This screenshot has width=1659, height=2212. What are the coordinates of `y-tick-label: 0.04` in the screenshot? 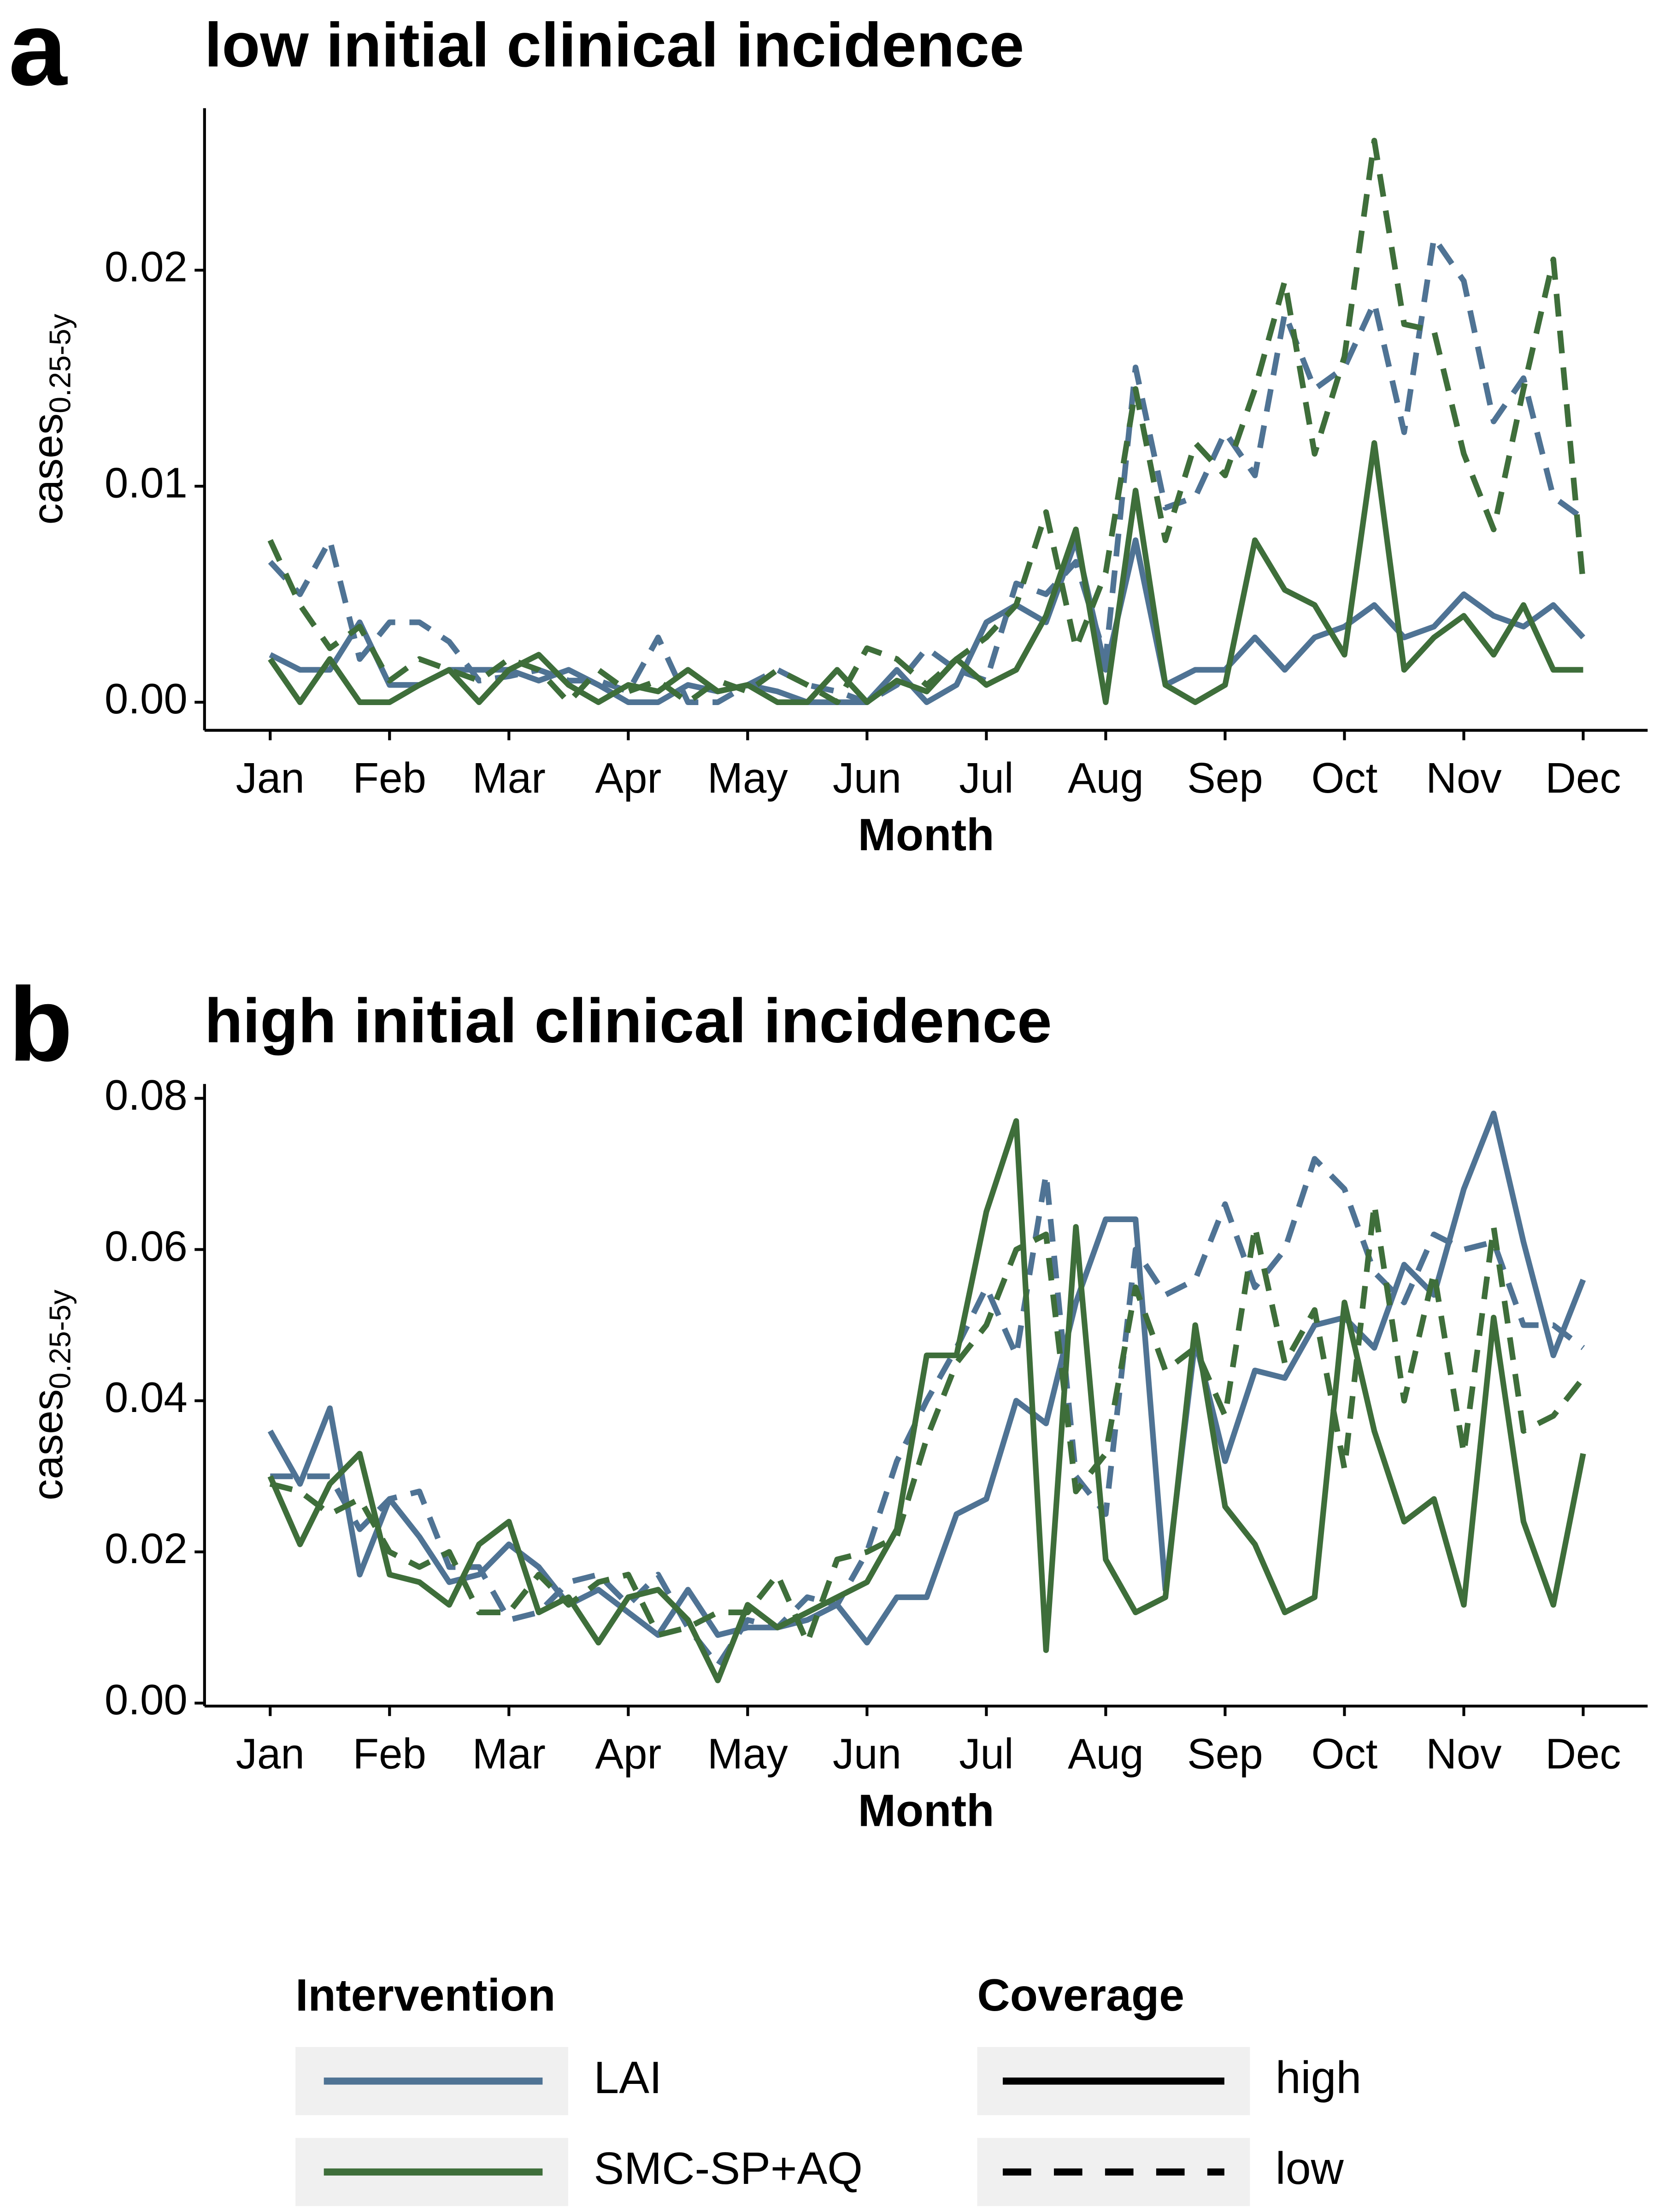 It's located at (146, 1397).